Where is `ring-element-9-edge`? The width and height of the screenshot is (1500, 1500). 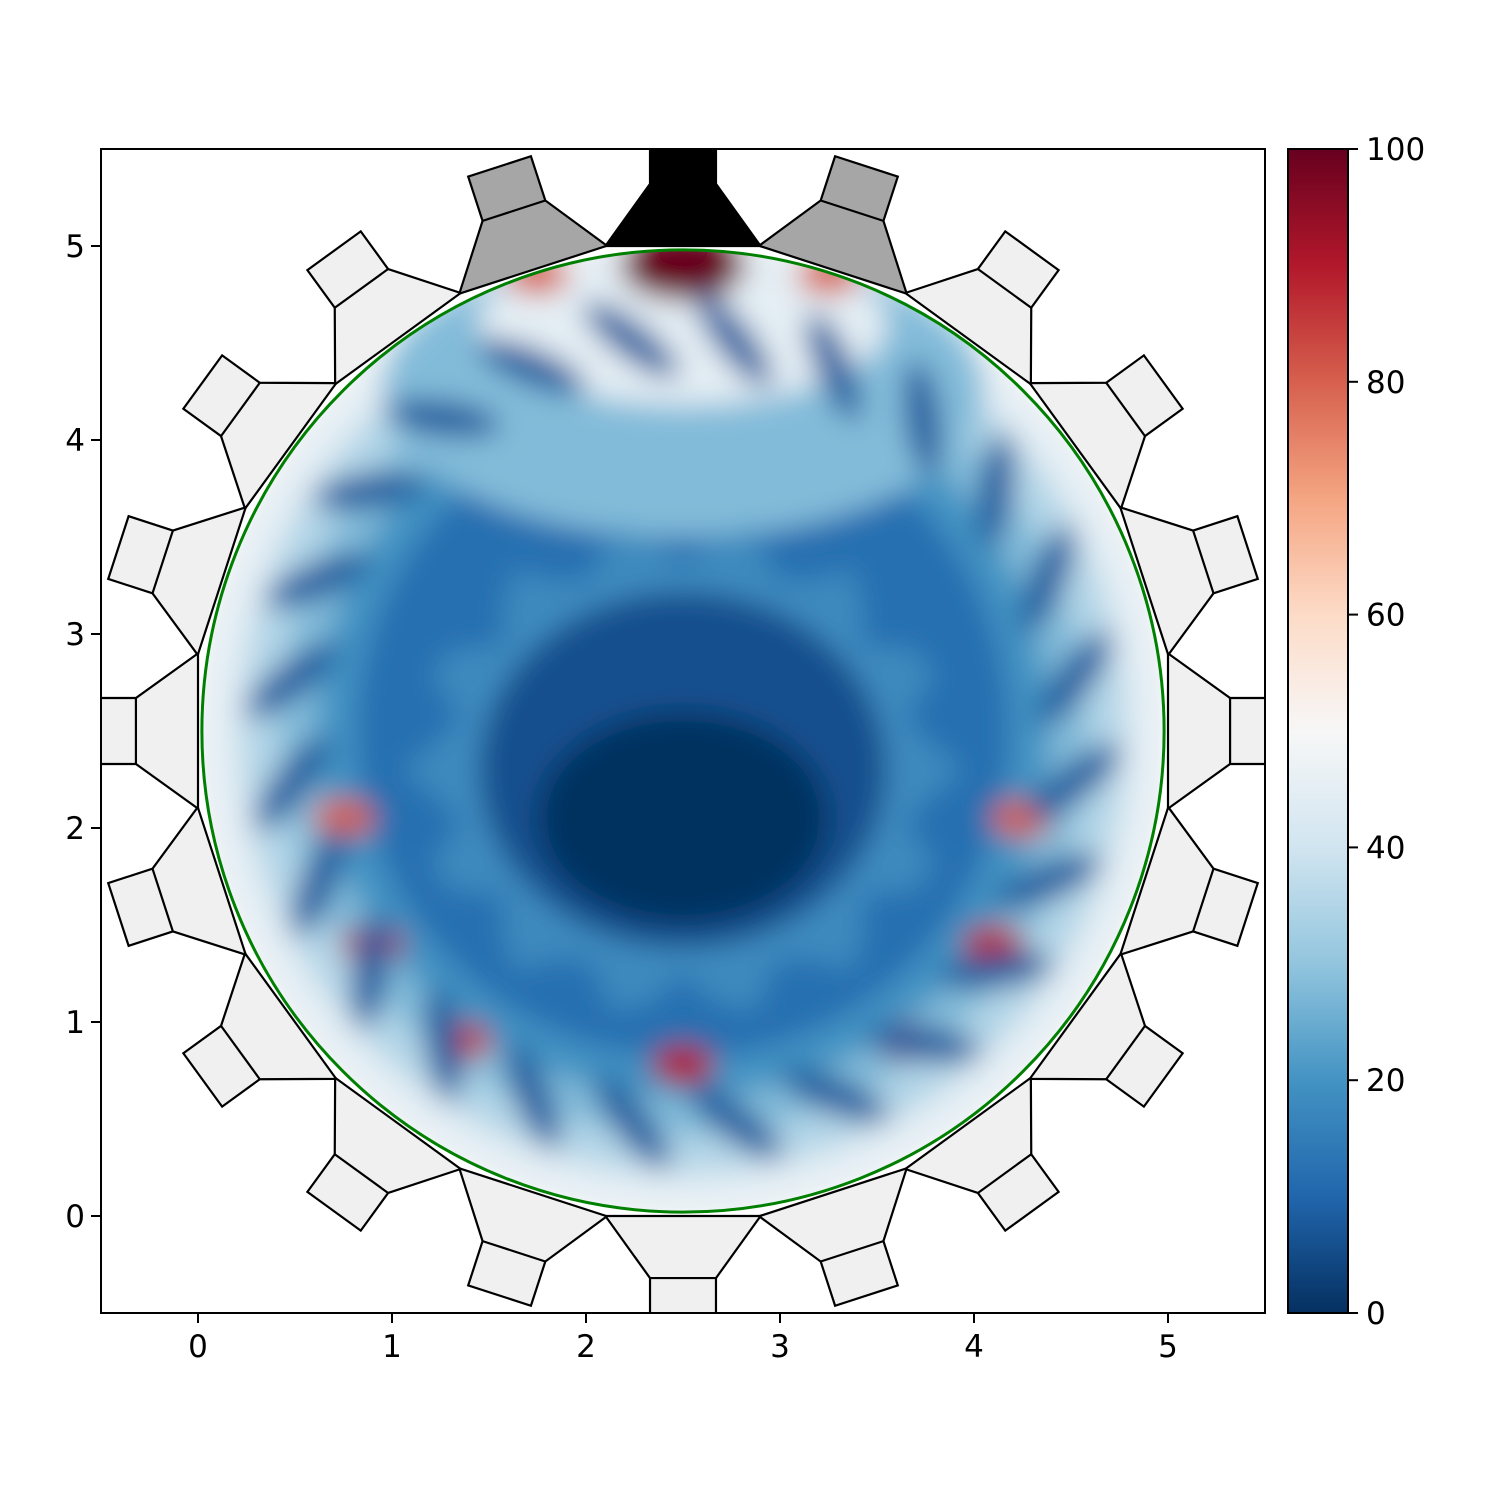
ring-element-9-edge is located at coordinates (852, 1251).